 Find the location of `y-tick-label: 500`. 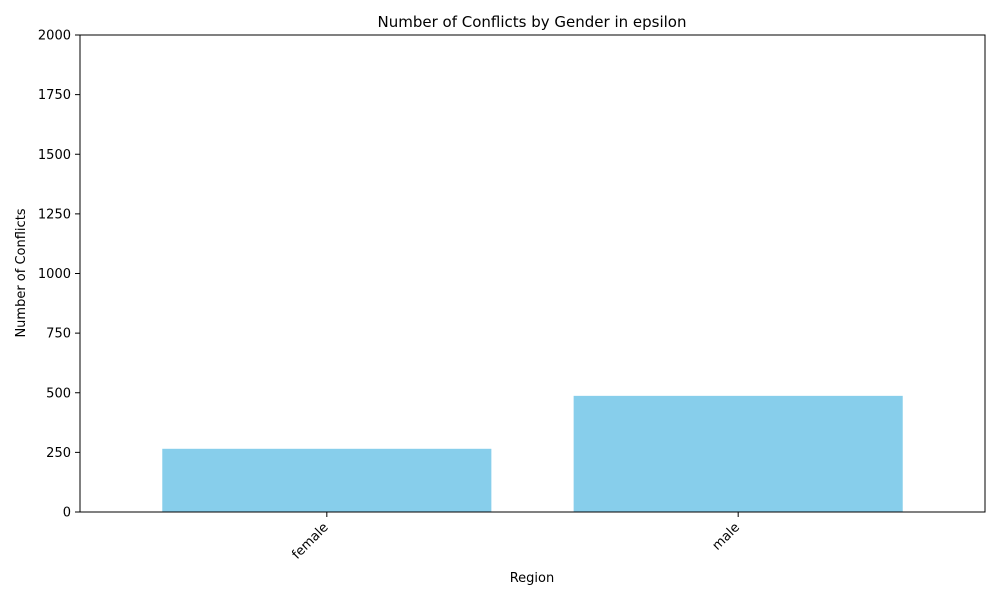

y-tick-label: 500 is located at coordinates (58, 393).